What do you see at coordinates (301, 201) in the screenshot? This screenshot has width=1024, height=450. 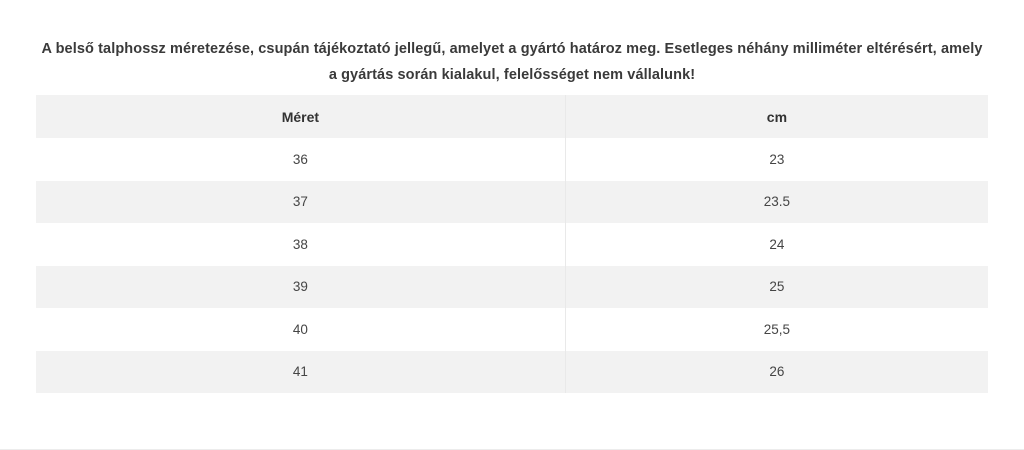 I see `size-cell: 37` at bounding box center [301, 201].